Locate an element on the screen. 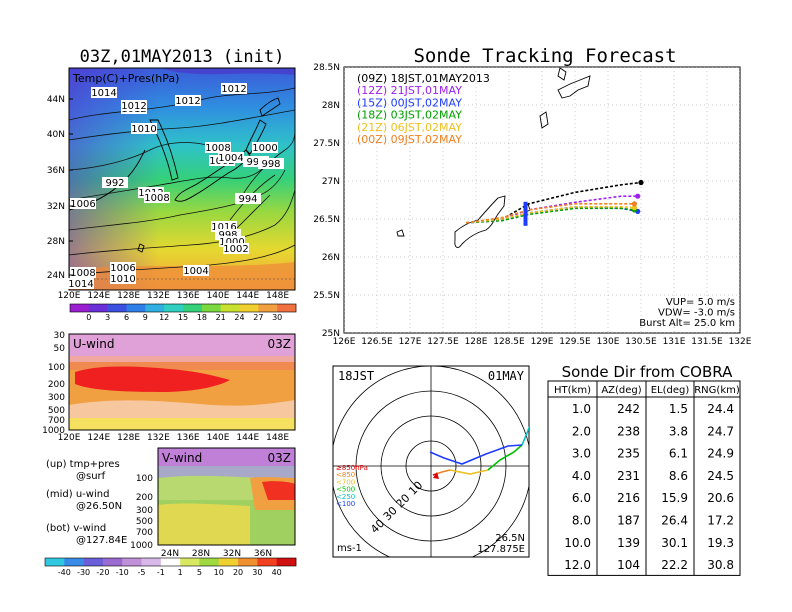 This screenshot has width=792, height=612. u-pressure-tick: 200 is located at coordinates (56, 385).